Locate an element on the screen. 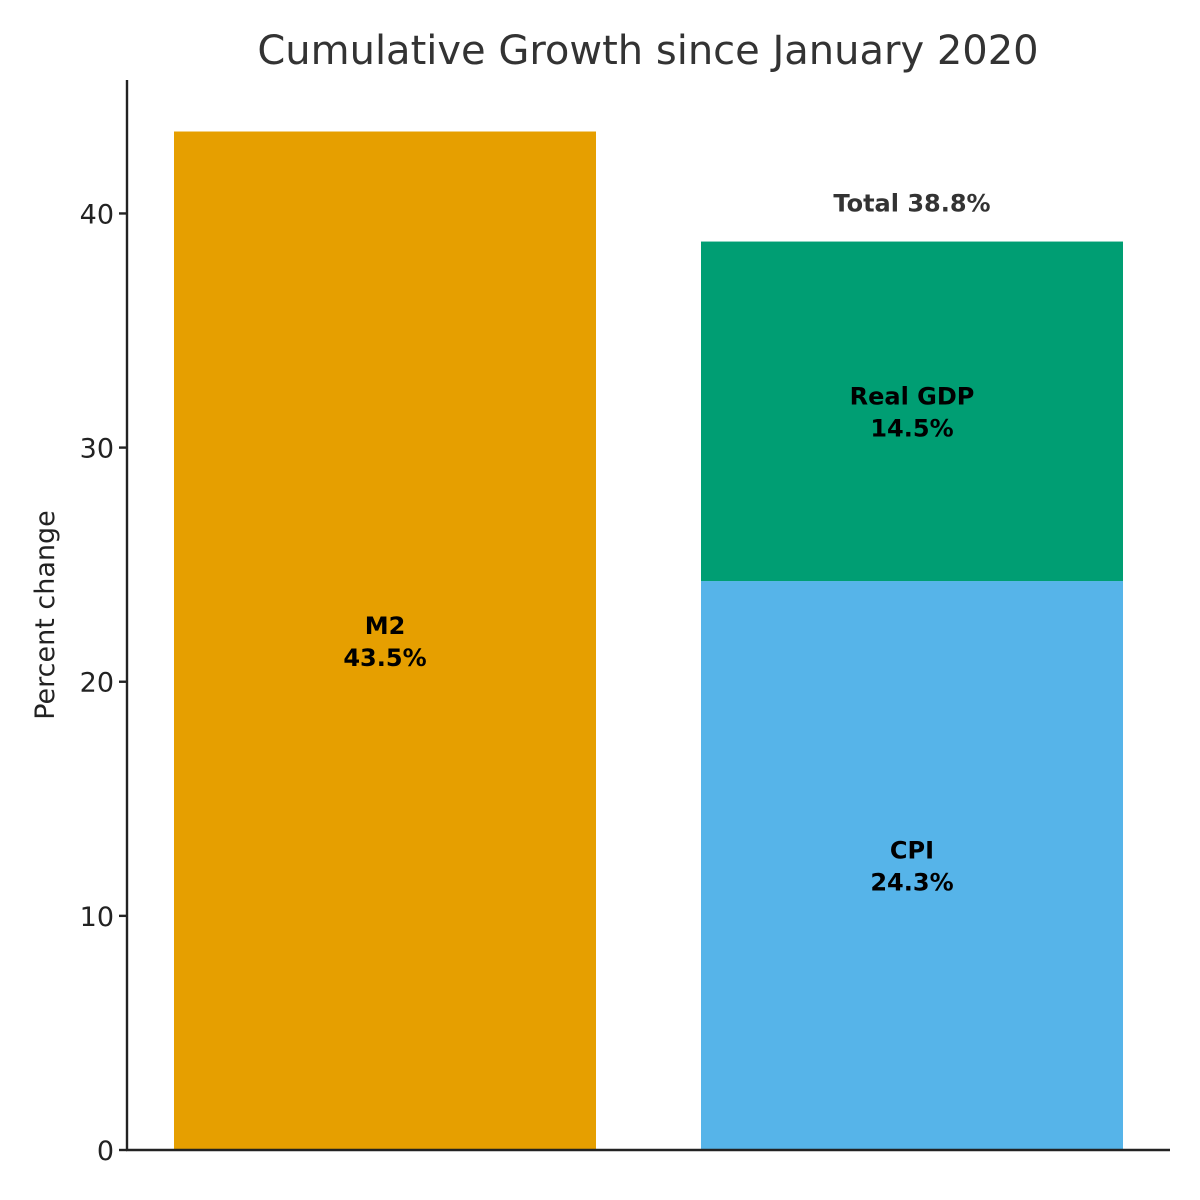  data-label-real-gdp-value: 14.5% is located at coordinates (911, 428).